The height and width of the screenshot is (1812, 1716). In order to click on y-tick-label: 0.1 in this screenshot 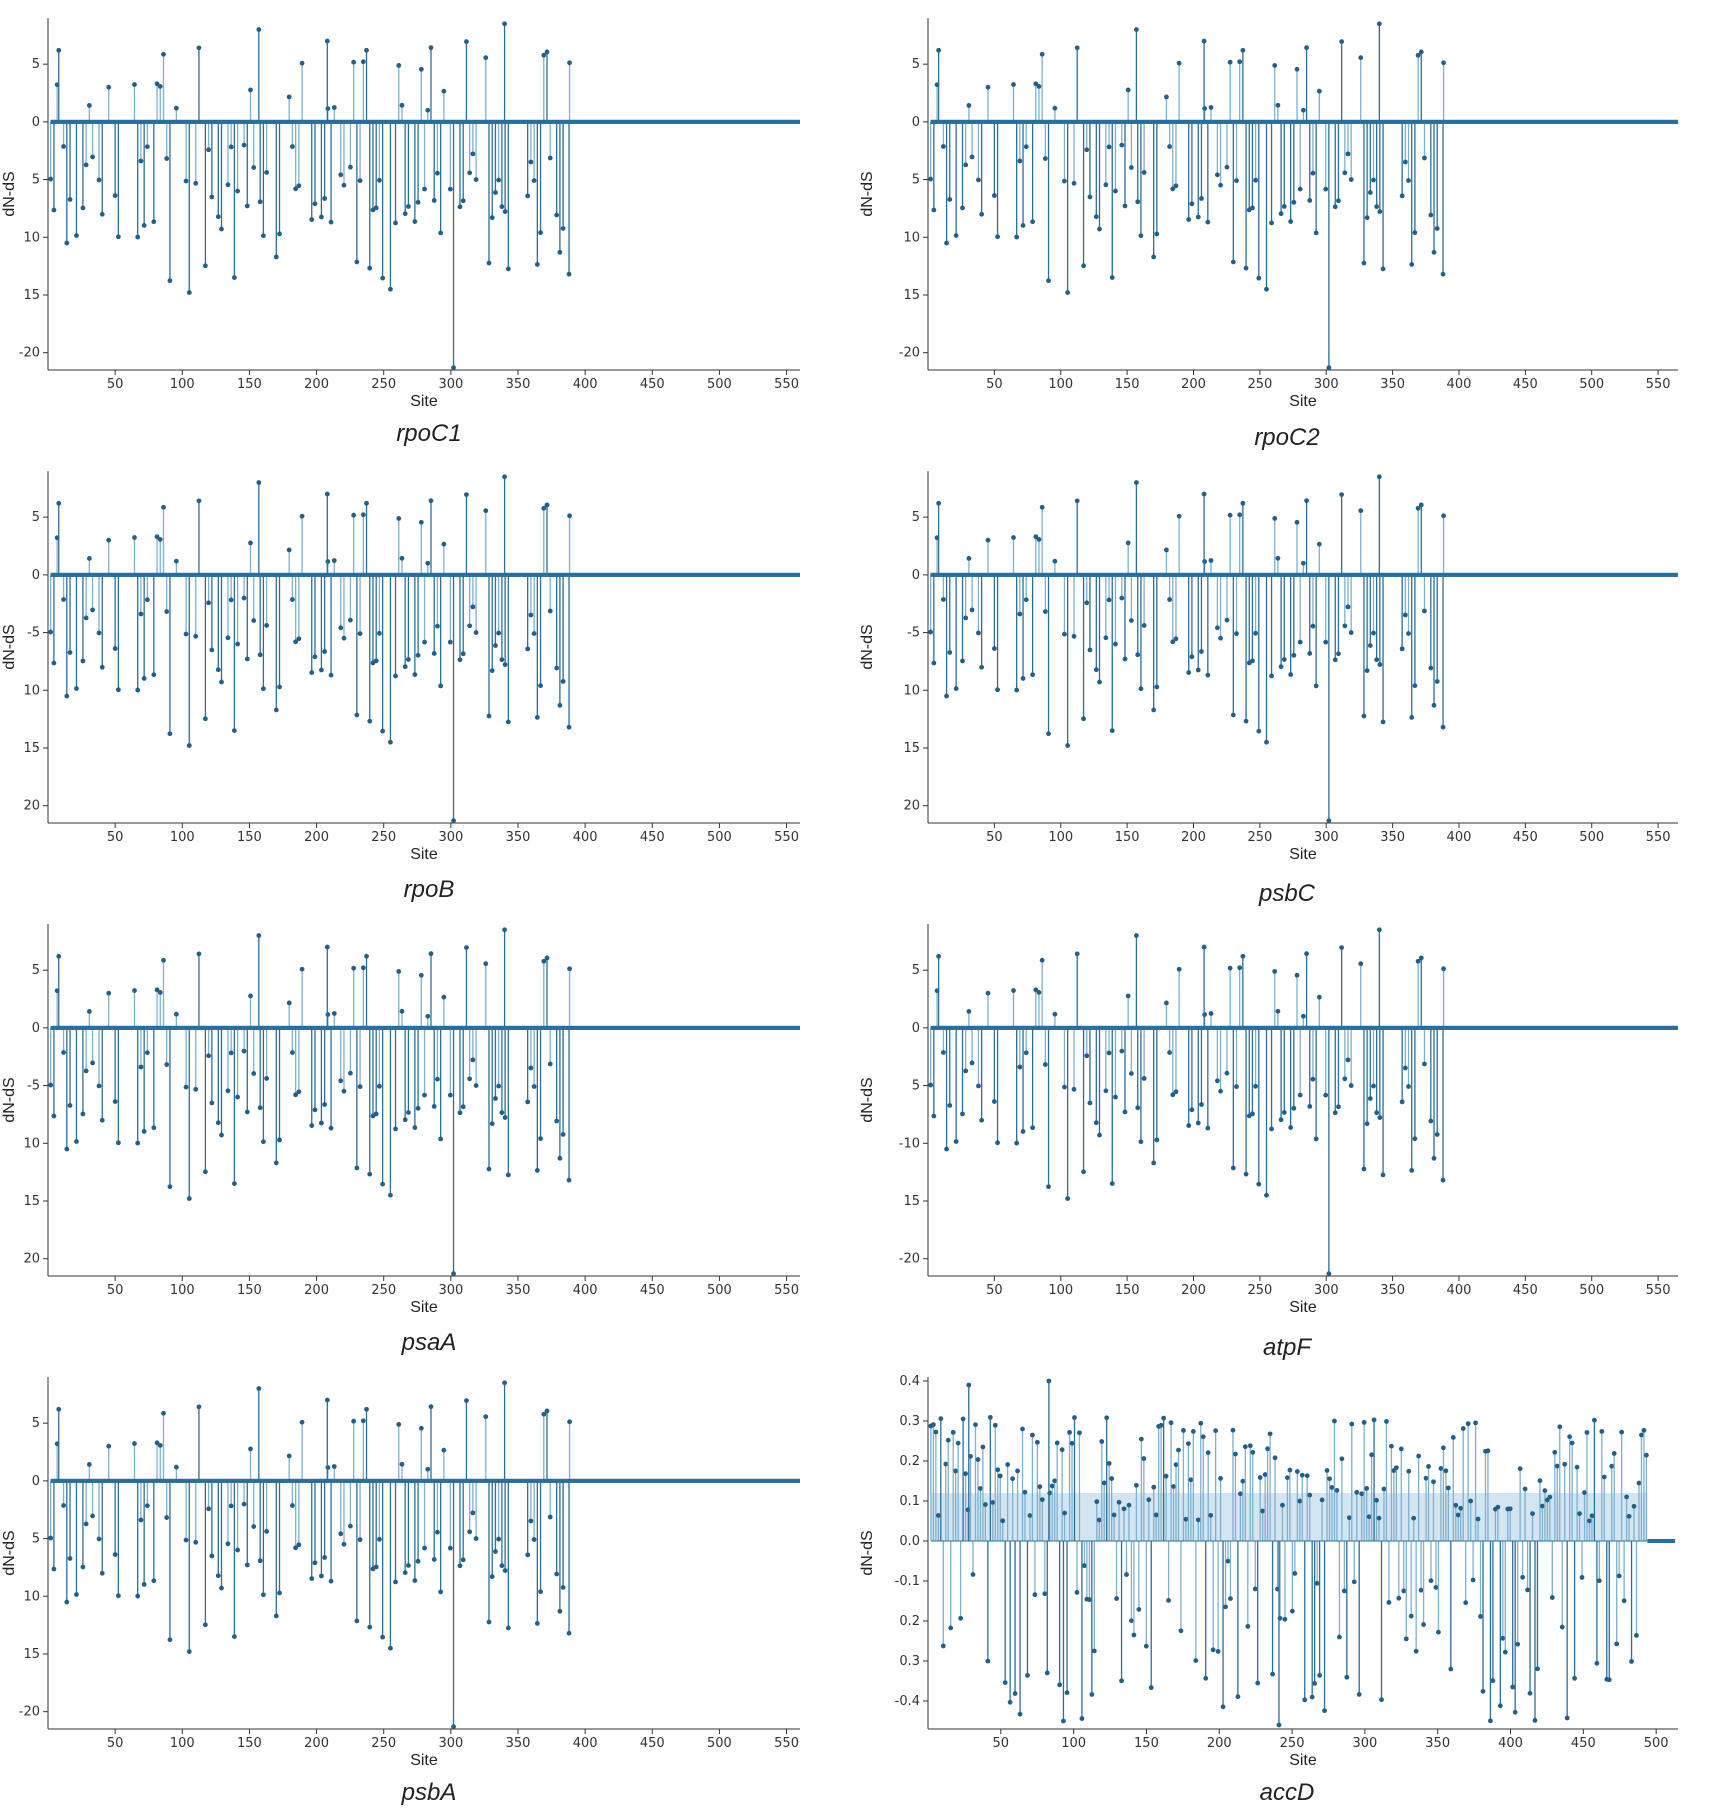, I will do `click(909, 1501)`.